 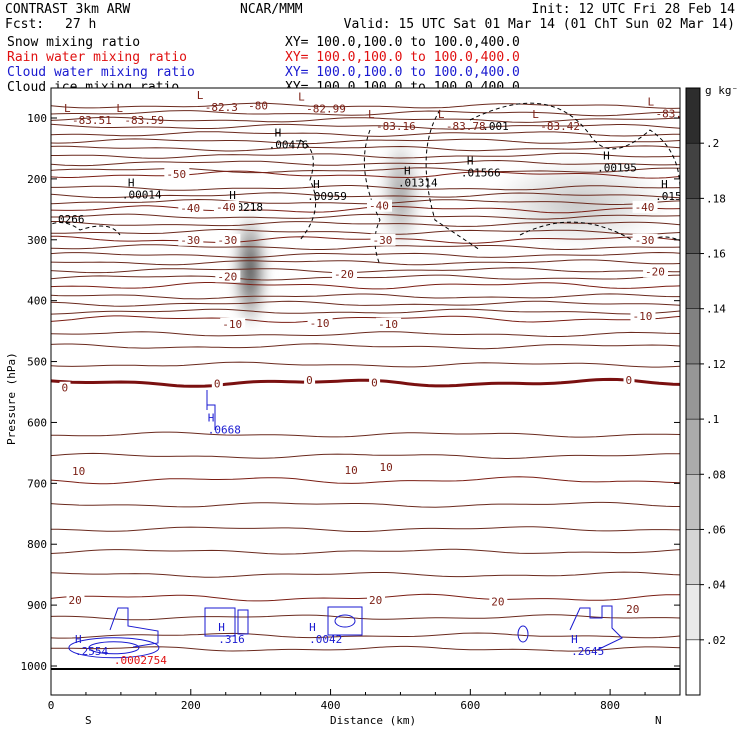 What do you see at coordinates (231, 639) in the screenshot?
I see `cloud-max-value: .316` at bounding box center [231, 639].